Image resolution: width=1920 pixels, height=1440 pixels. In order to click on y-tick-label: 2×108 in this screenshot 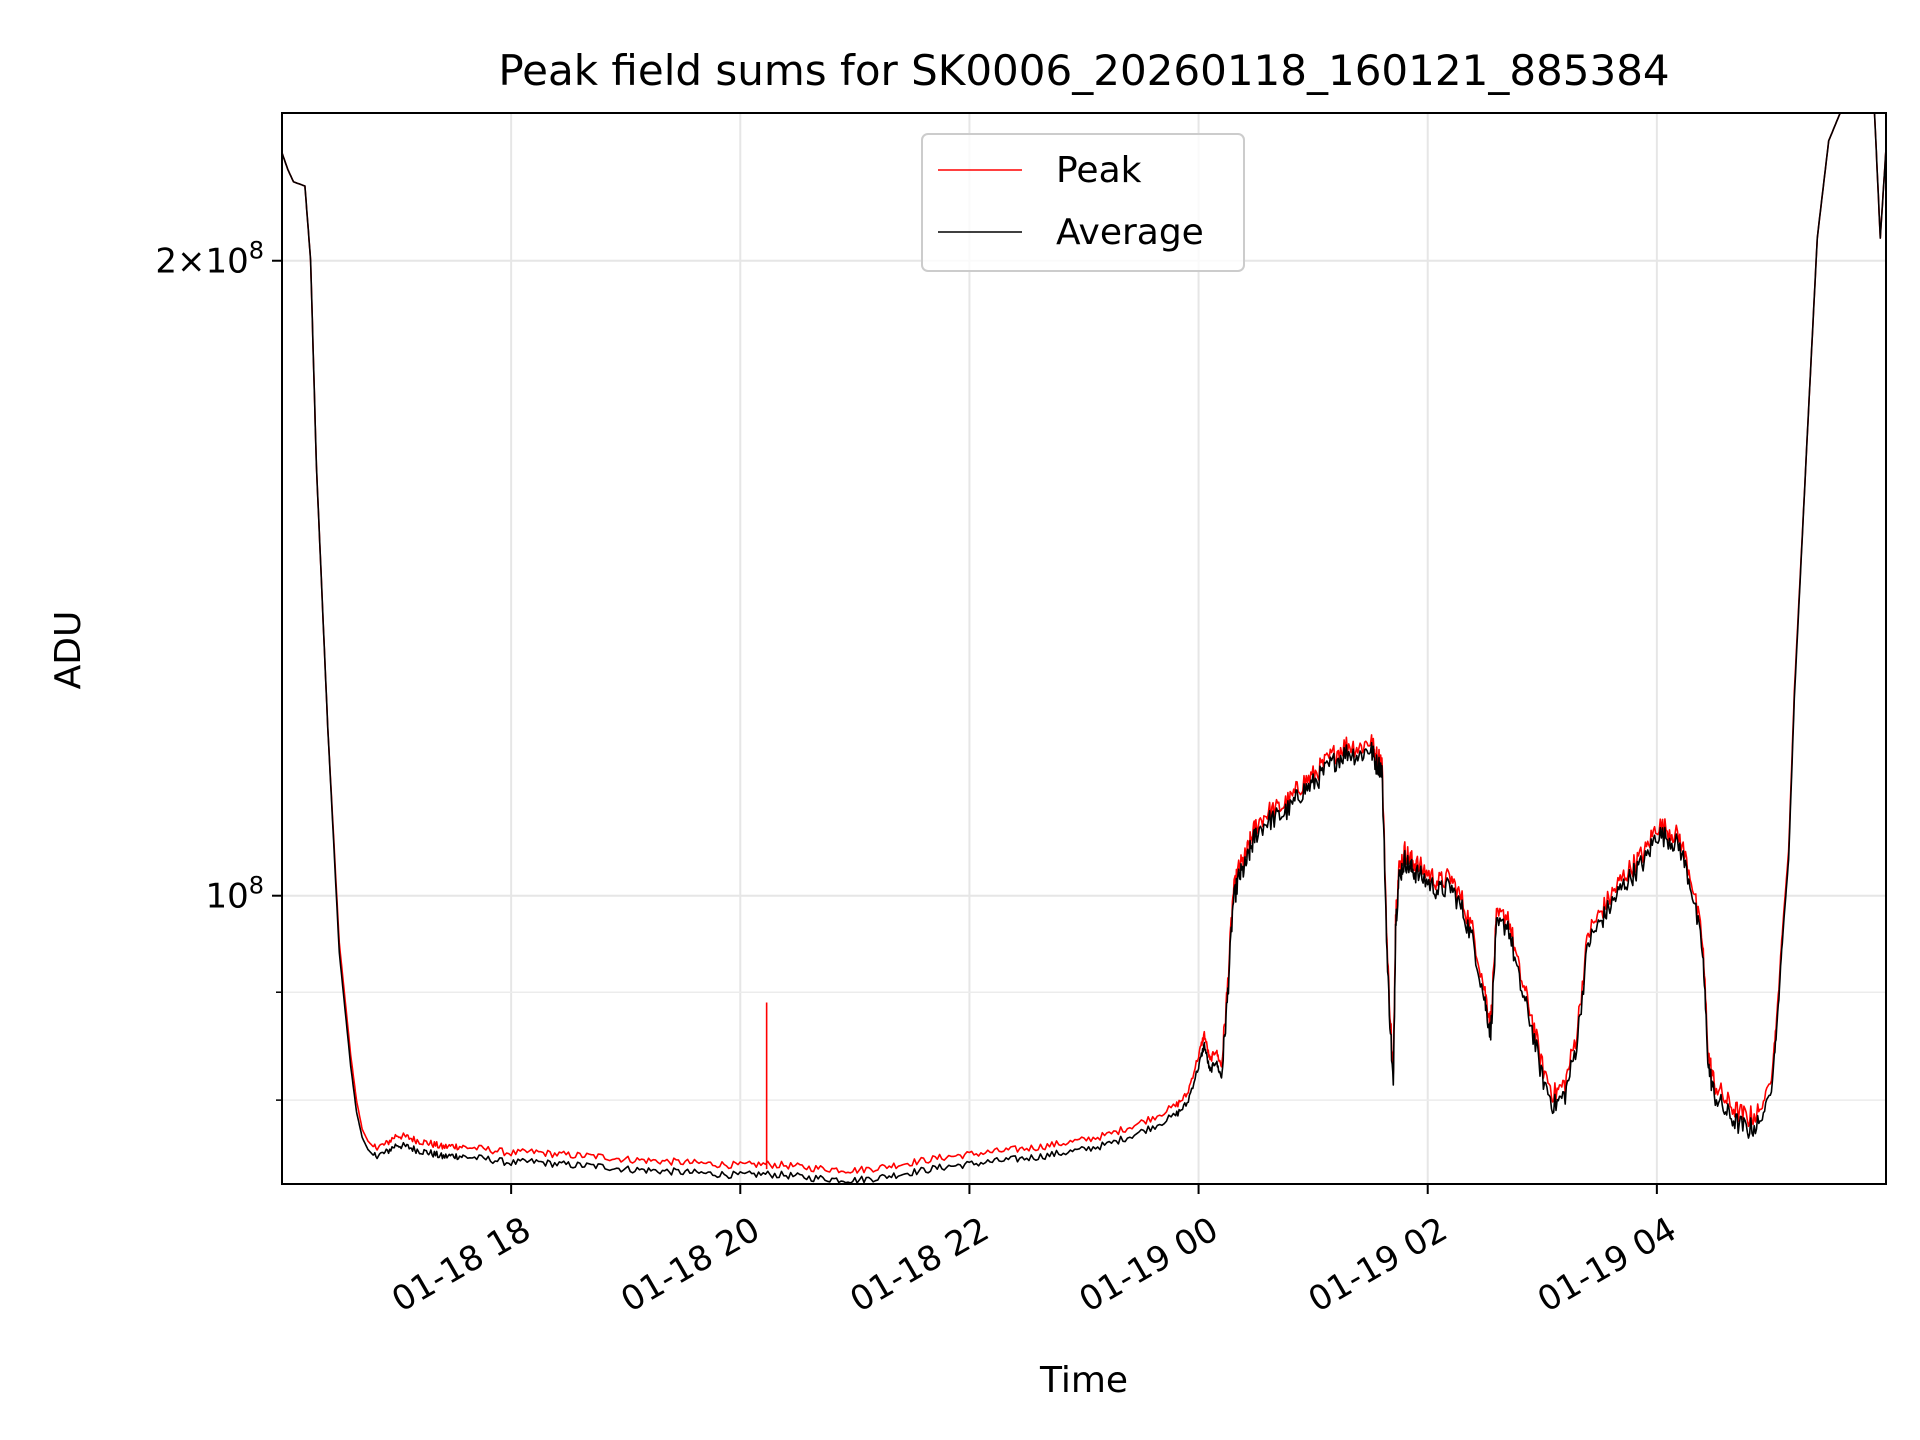, I will do `click(209, 259)`.